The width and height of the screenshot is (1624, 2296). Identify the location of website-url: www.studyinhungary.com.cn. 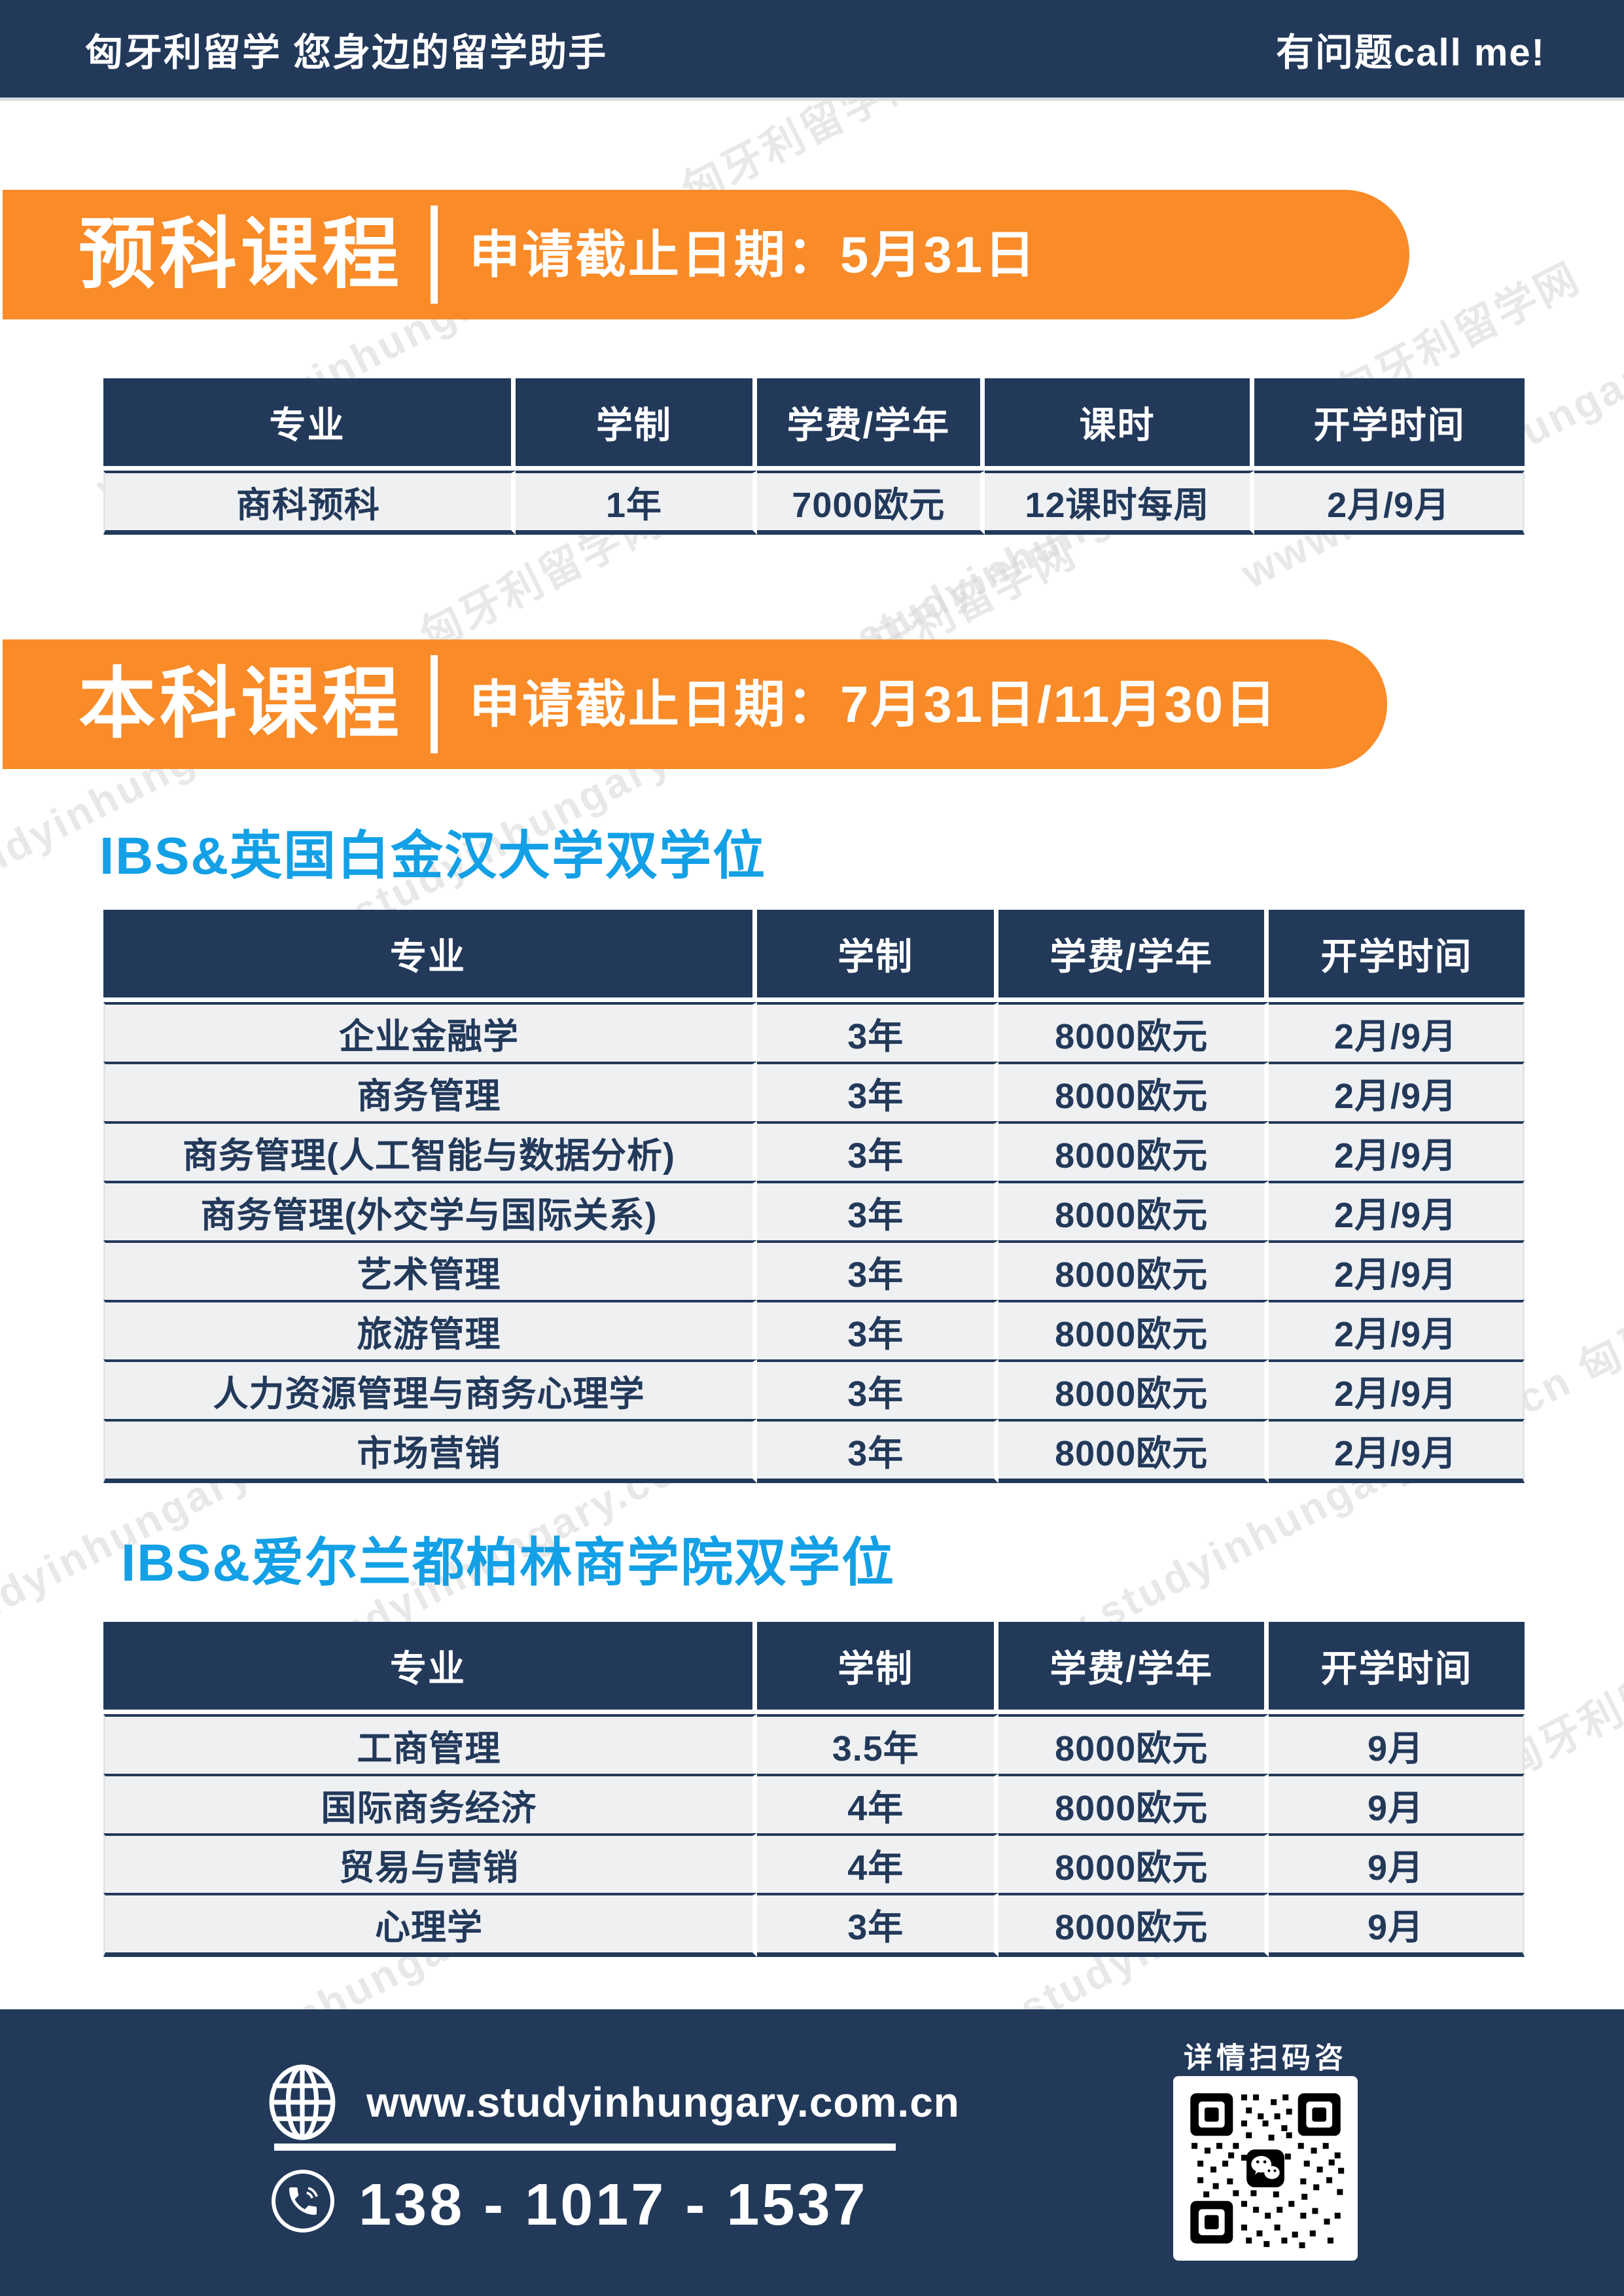
(663, 2102).